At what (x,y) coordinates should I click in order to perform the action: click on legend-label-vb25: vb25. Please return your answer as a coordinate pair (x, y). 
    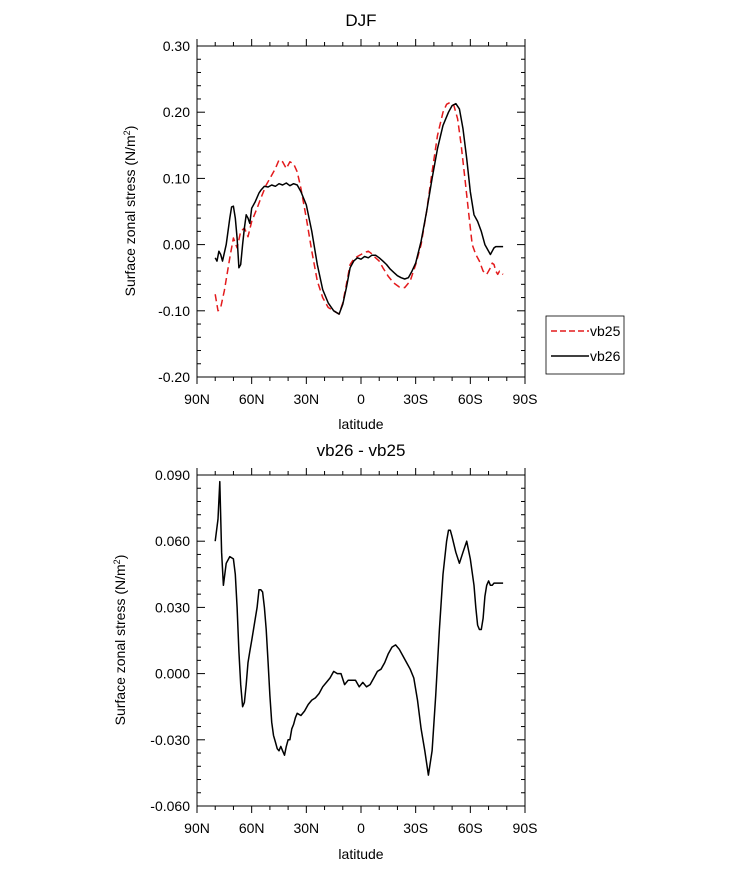
    Looking at the image, I should click on (605, 331).